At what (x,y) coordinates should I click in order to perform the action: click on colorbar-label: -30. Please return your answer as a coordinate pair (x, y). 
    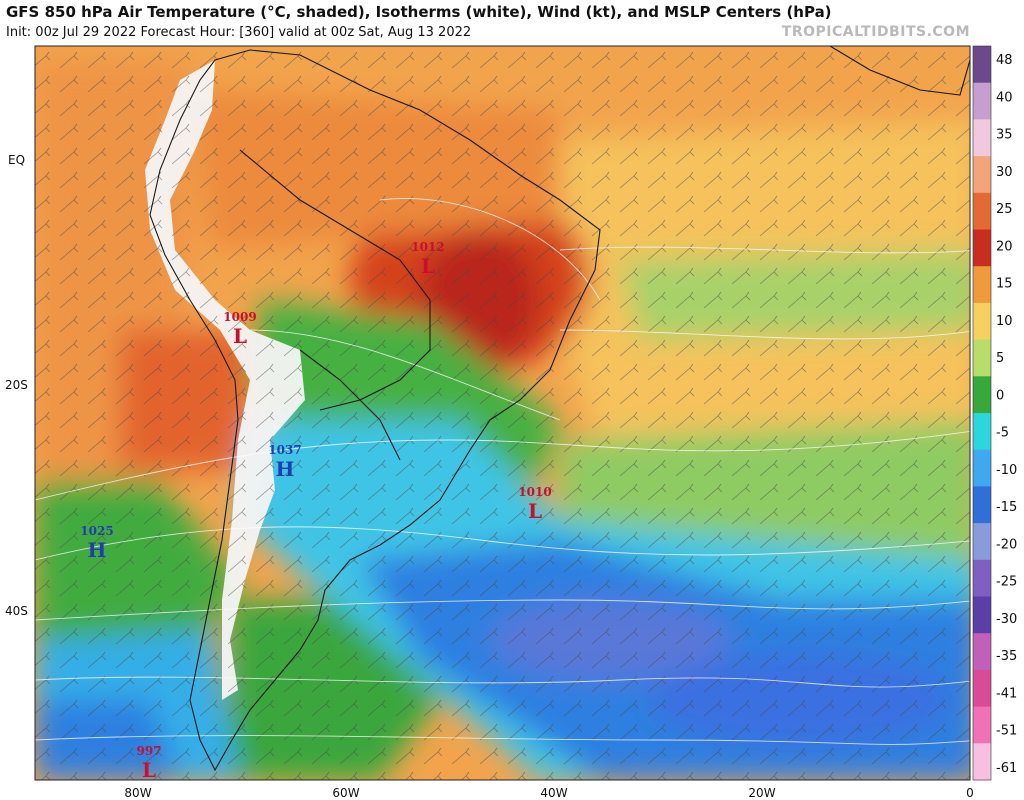
    Looking at the image, I should click on (1006, 619).